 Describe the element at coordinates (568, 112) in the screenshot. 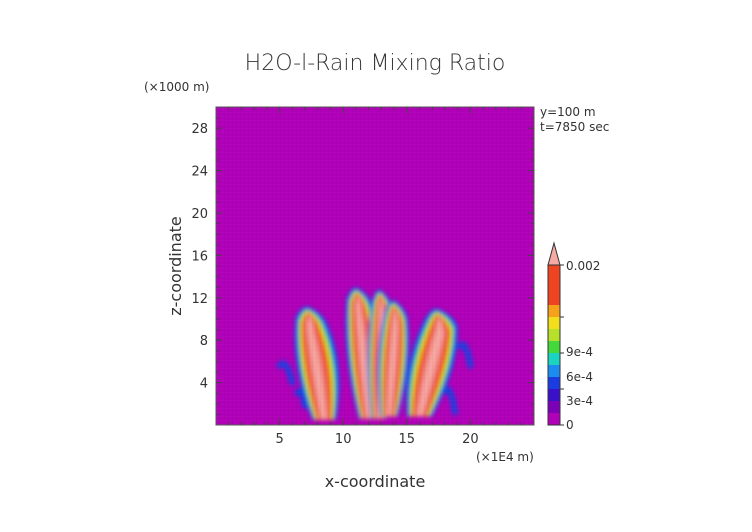

I see `annotation-y: y=100 m` at that location.